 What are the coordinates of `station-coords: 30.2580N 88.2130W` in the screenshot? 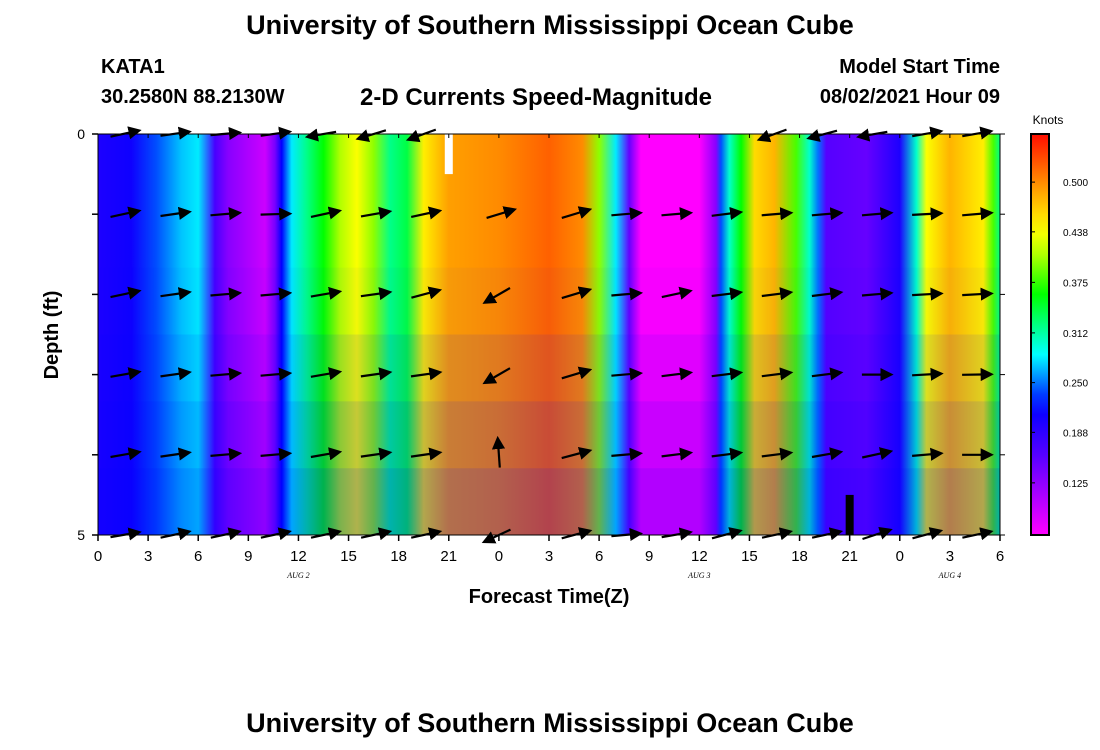 It's located at (193, 97).